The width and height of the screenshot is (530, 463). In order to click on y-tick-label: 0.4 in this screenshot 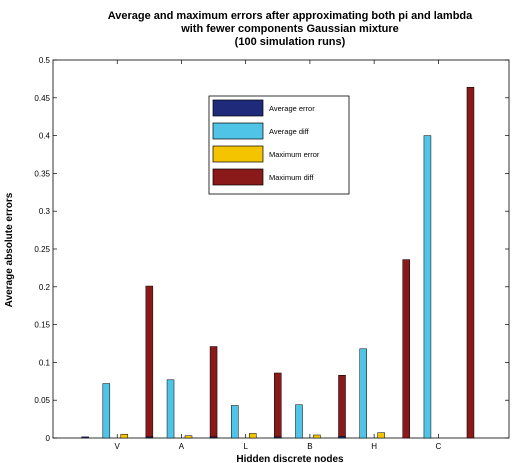, I will do `click(45, 136)`.